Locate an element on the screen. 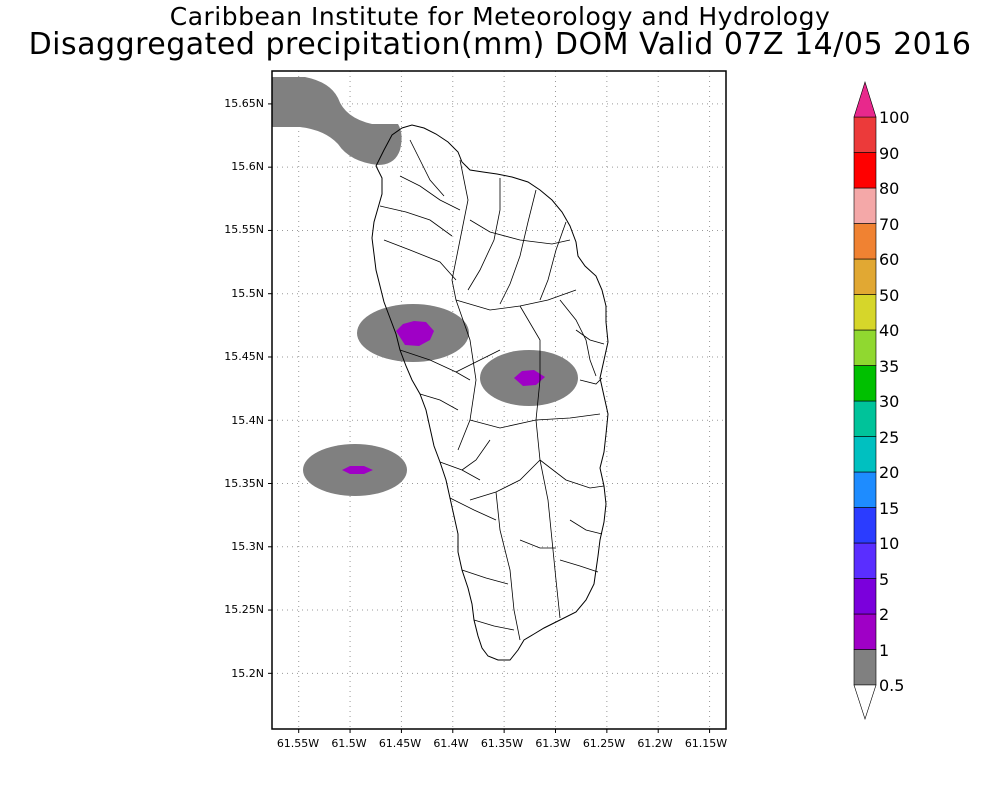  precip-area-northwest-band is located at coordinates (337, 121).